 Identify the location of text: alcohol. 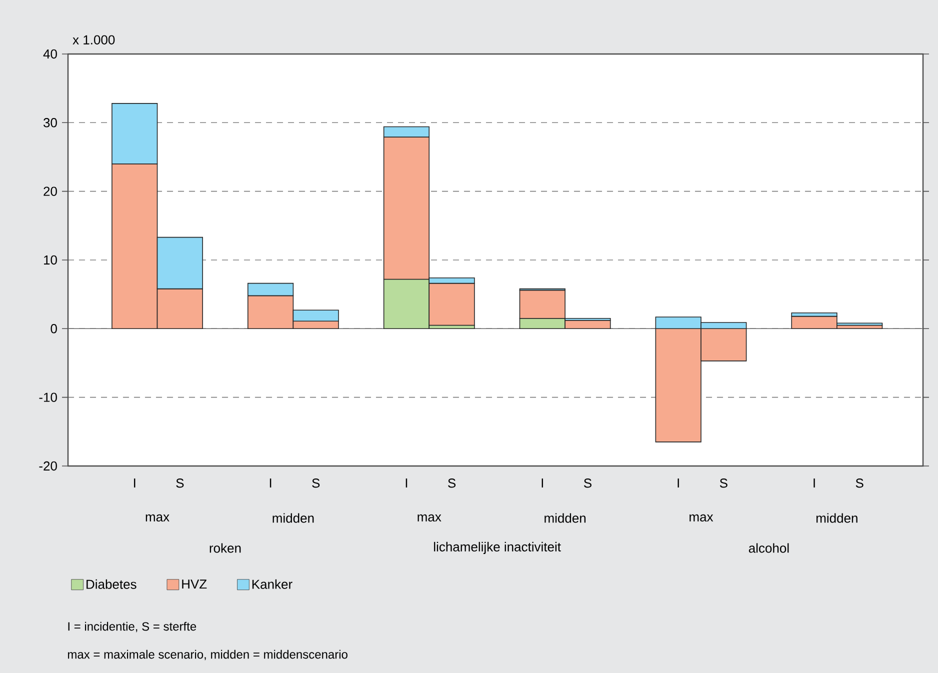
(768, 548).